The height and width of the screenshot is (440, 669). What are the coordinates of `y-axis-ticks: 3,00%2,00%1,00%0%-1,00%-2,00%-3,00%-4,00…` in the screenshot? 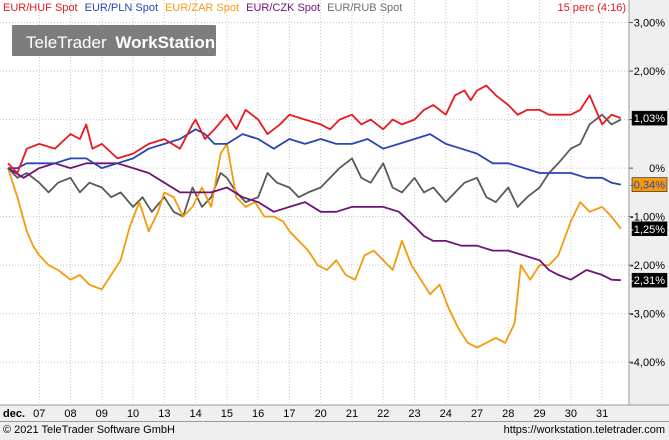 It's located at (647, 193).